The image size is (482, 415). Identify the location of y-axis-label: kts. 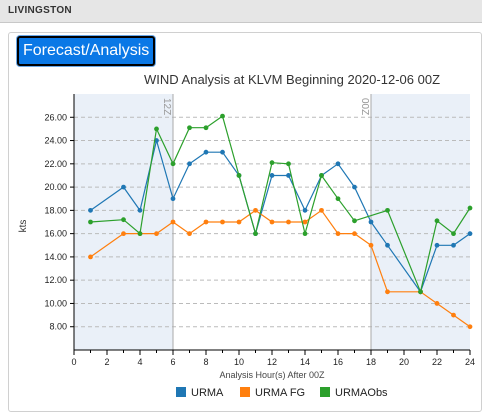
(23, 226).